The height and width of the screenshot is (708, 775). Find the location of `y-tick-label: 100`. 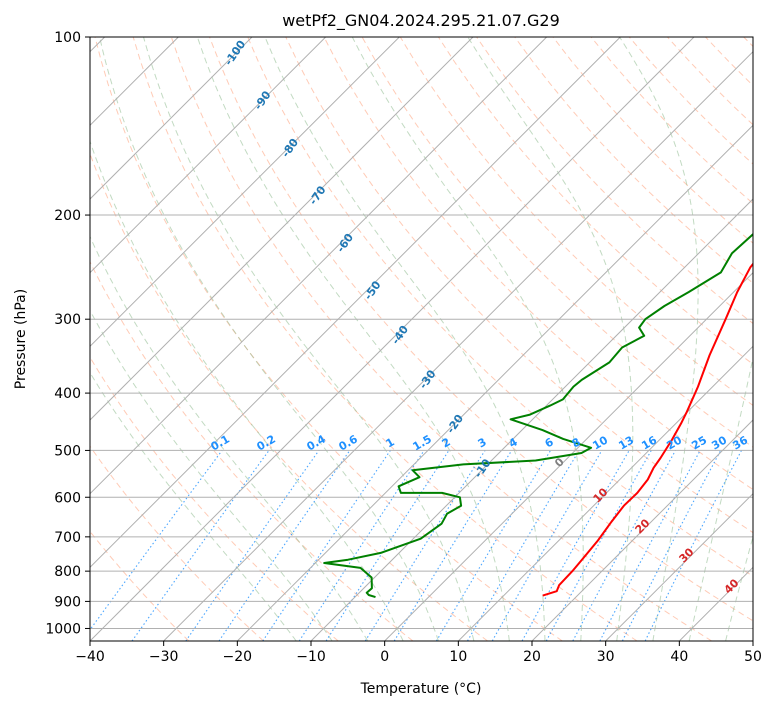

y-tick-label: 100 is located at coordinates (67, 38).